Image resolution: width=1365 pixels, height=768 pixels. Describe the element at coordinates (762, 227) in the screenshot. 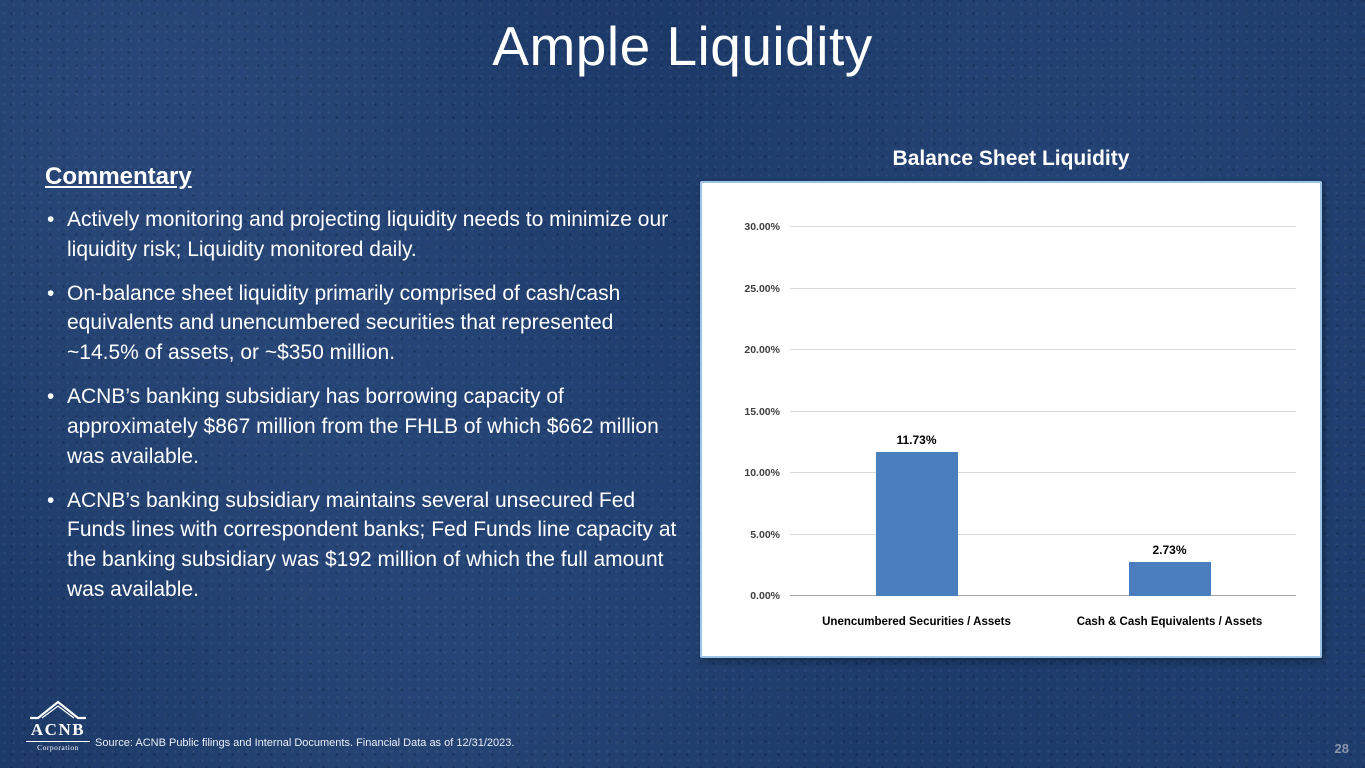

I see `y-axis-tick-label: 30.00%` at that location.